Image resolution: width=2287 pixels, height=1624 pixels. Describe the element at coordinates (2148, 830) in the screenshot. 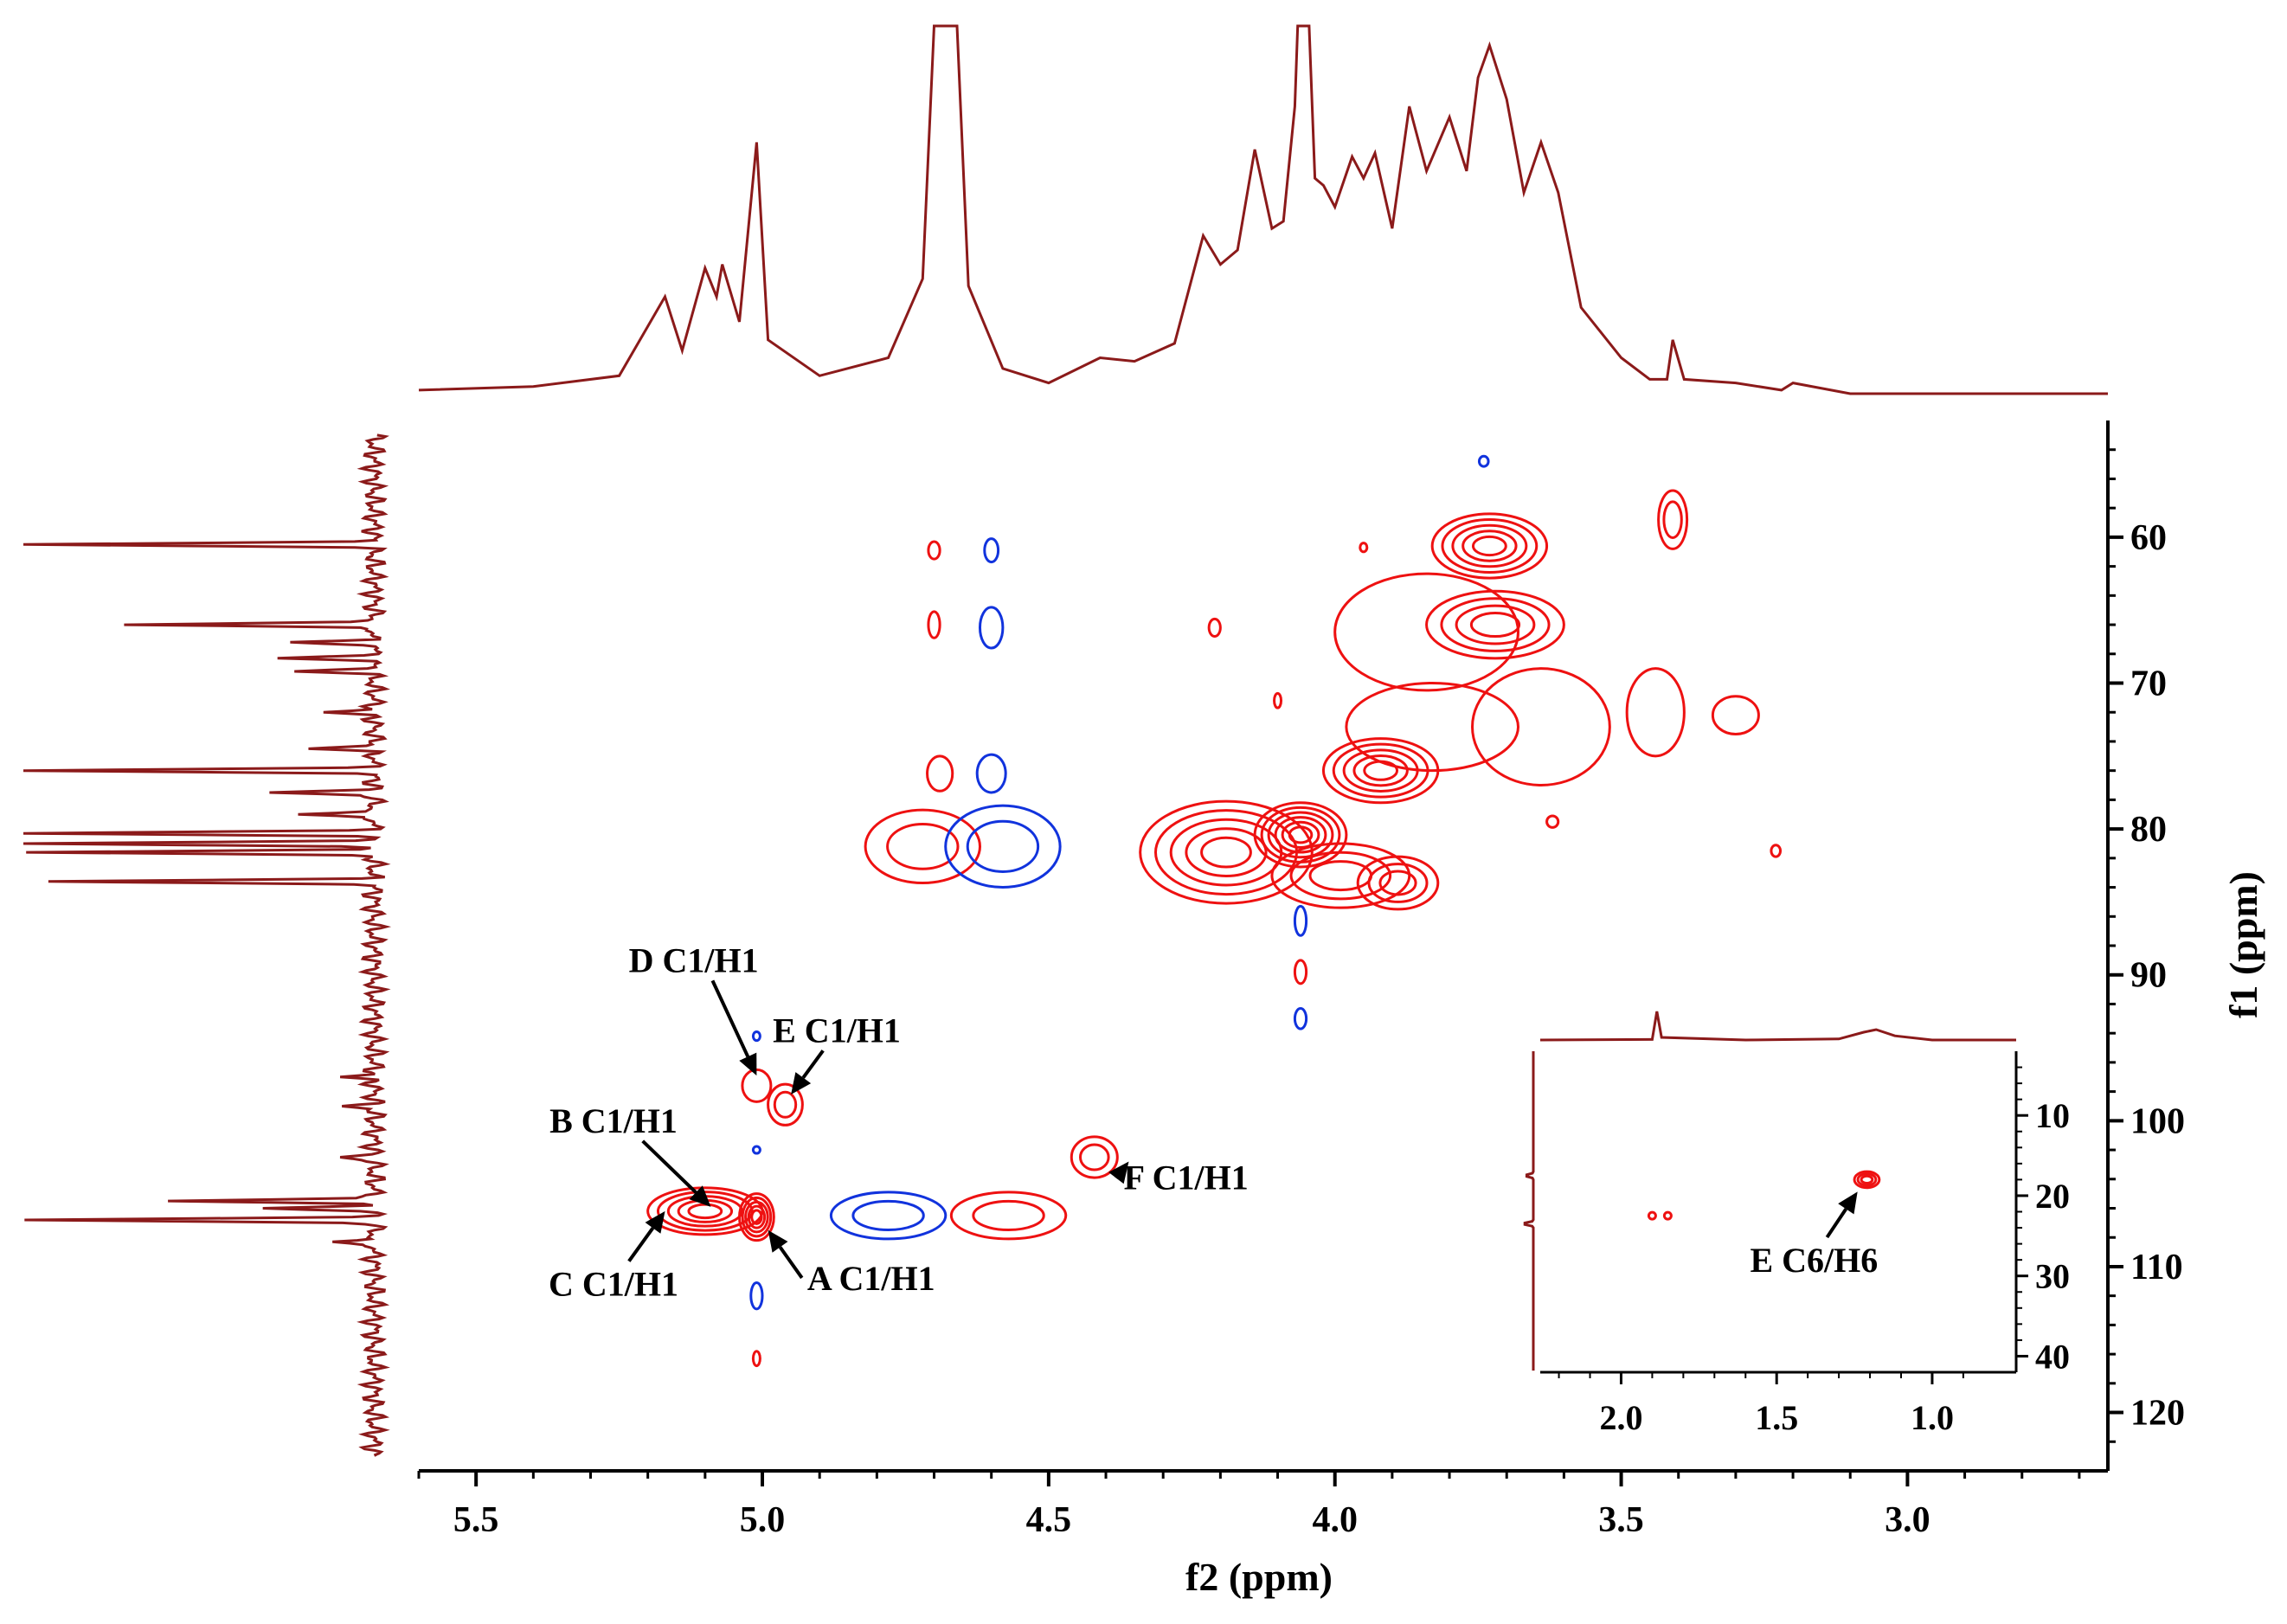

I see `y-tick-label: 80` at that location.